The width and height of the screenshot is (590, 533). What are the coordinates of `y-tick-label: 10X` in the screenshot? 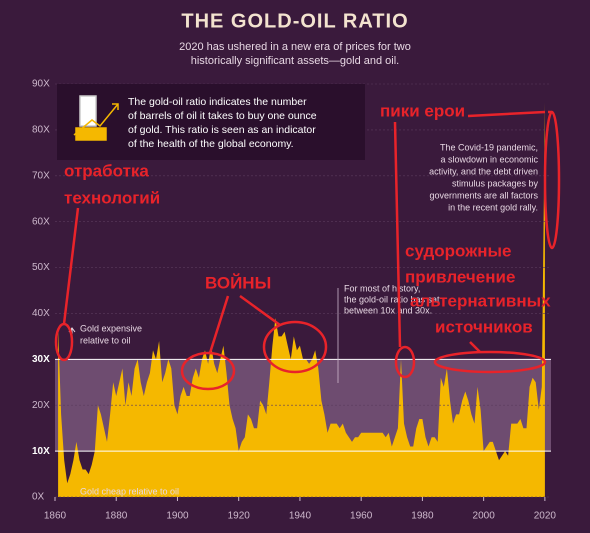 It's located at (41, 451).